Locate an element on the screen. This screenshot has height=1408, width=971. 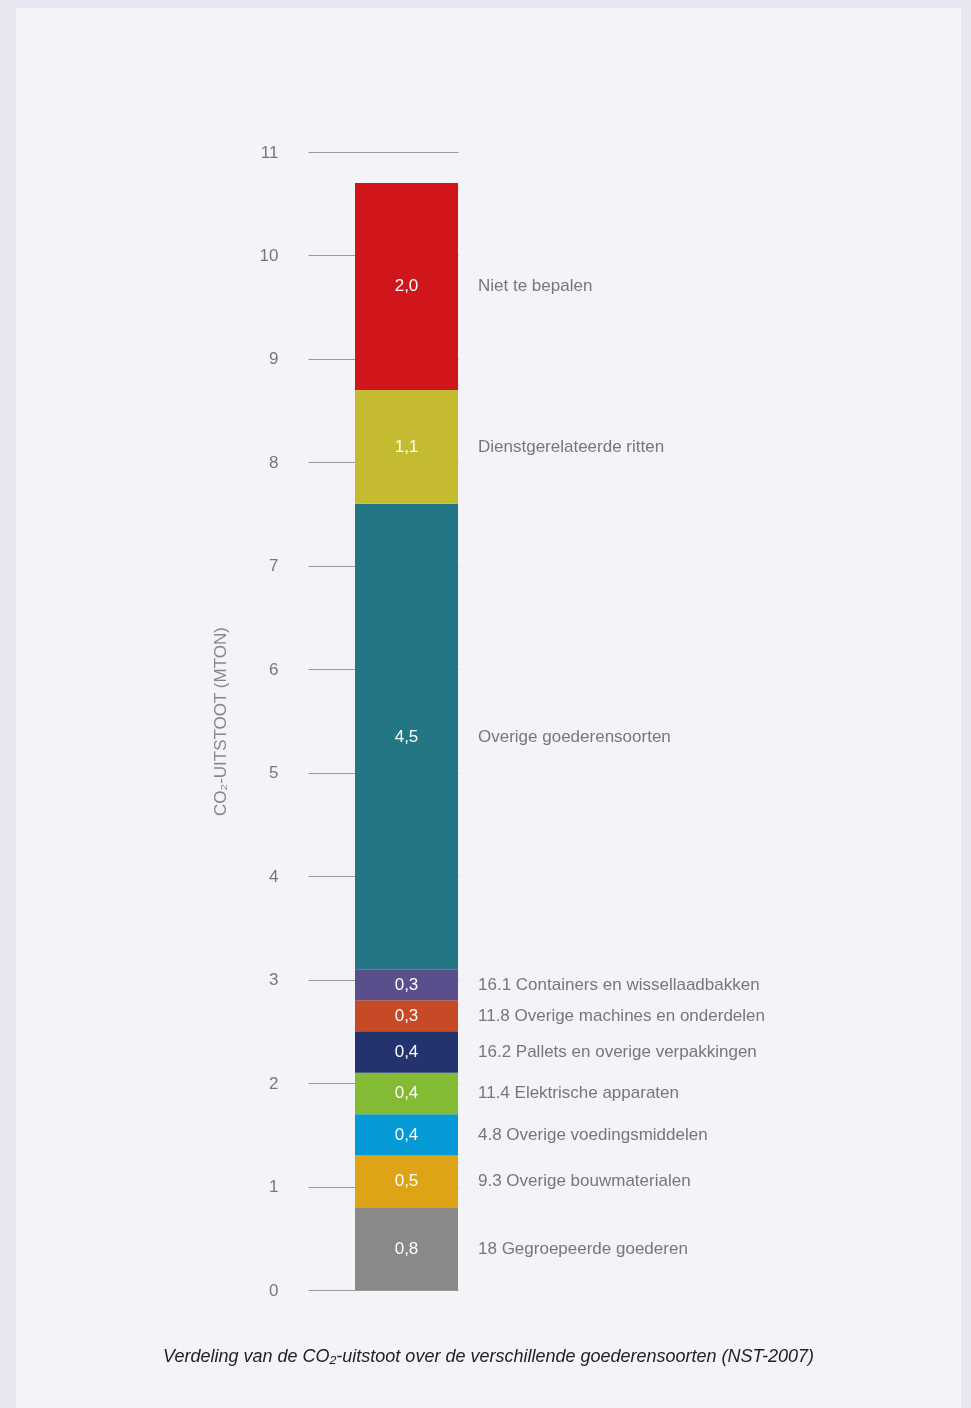
series-label: Dienstgerelateerde ritten is located at coordinates (571, 446).